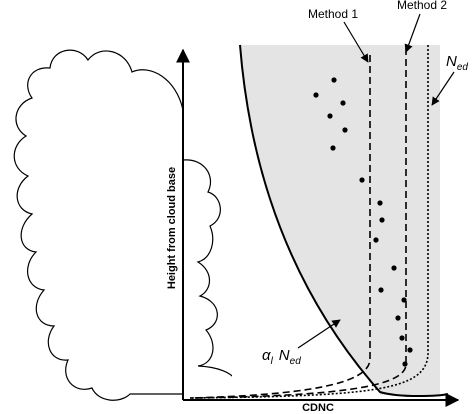 This screenshot has height=414, width=474. What do you see at coordinates (172, 228) in the screenshot?
I see `y-axis-label: Height from cloud base` at bounding box center [172, 228].